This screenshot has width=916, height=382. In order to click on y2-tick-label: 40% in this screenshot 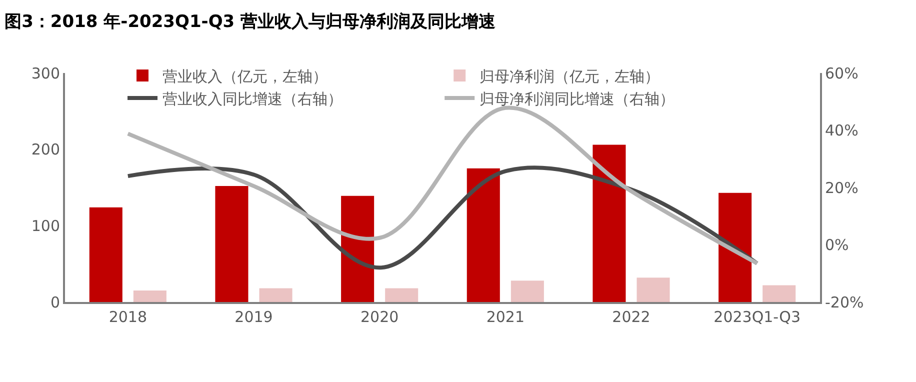, I will do `click(841, 131)`.